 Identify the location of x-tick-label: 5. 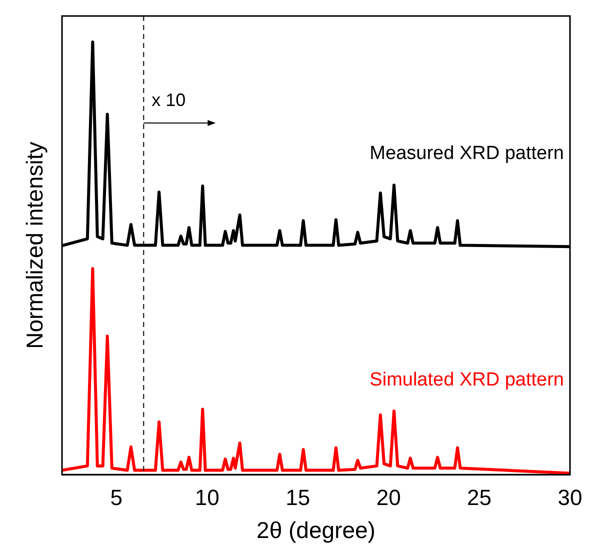
(116, 497).